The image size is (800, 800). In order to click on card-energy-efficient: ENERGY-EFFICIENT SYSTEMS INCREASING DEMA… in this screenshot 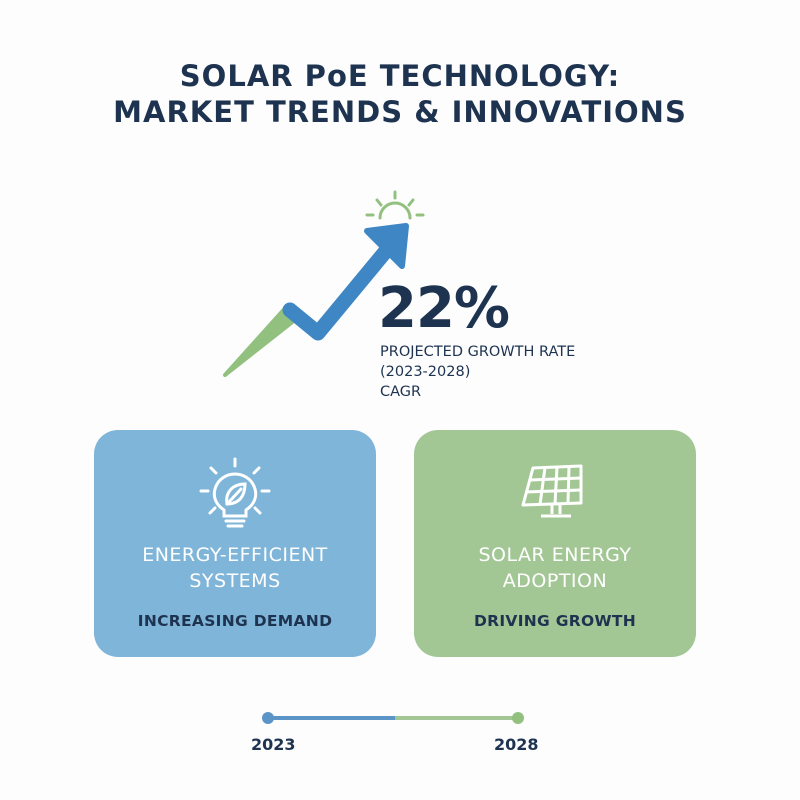, I will do `click(235, 543)`.